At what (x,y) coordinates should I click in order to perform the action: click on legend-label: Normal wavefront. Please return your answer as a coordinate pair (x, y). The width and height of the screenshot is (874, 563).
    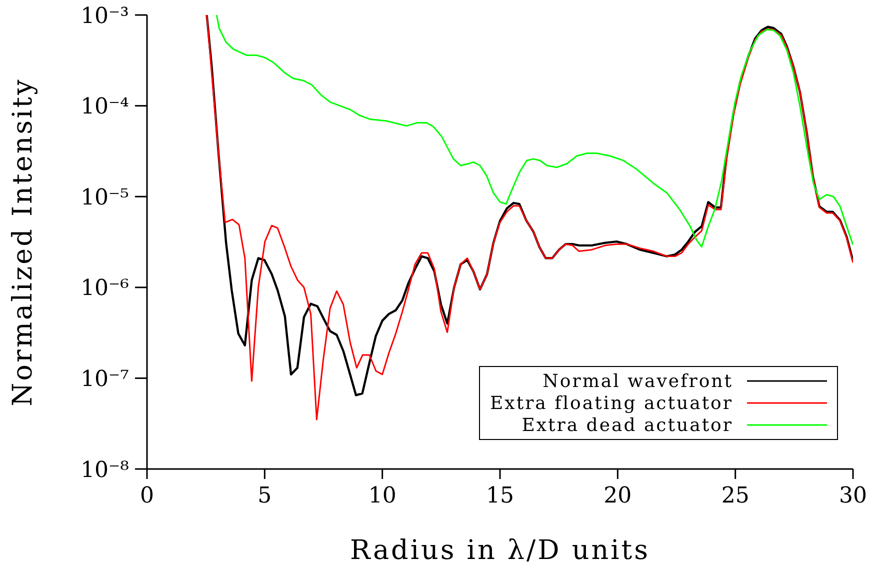
    Looking at the image, I should click on (637, 381).